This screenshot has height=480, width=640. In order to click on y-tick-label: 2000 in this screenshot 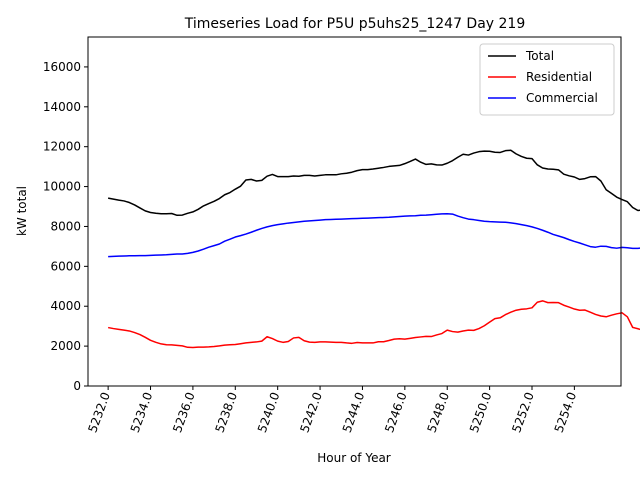, I will do `click(65, 346)`.